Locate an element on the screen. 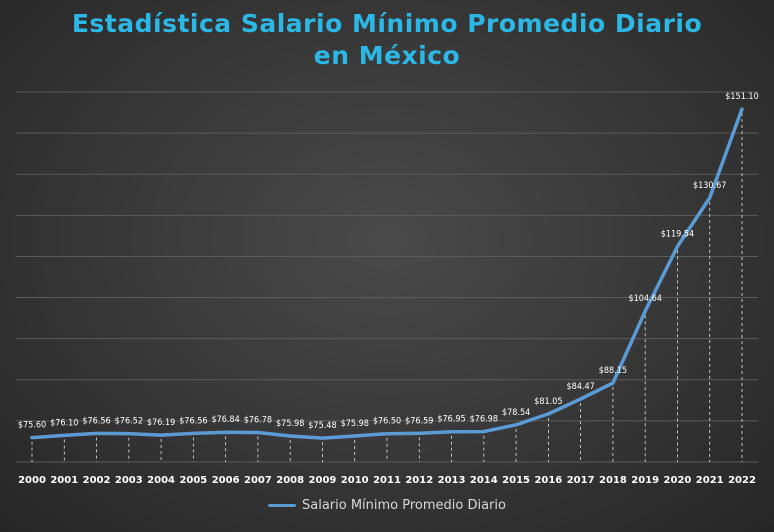  data-label: $76.84 is located at coordinates (225, 420).